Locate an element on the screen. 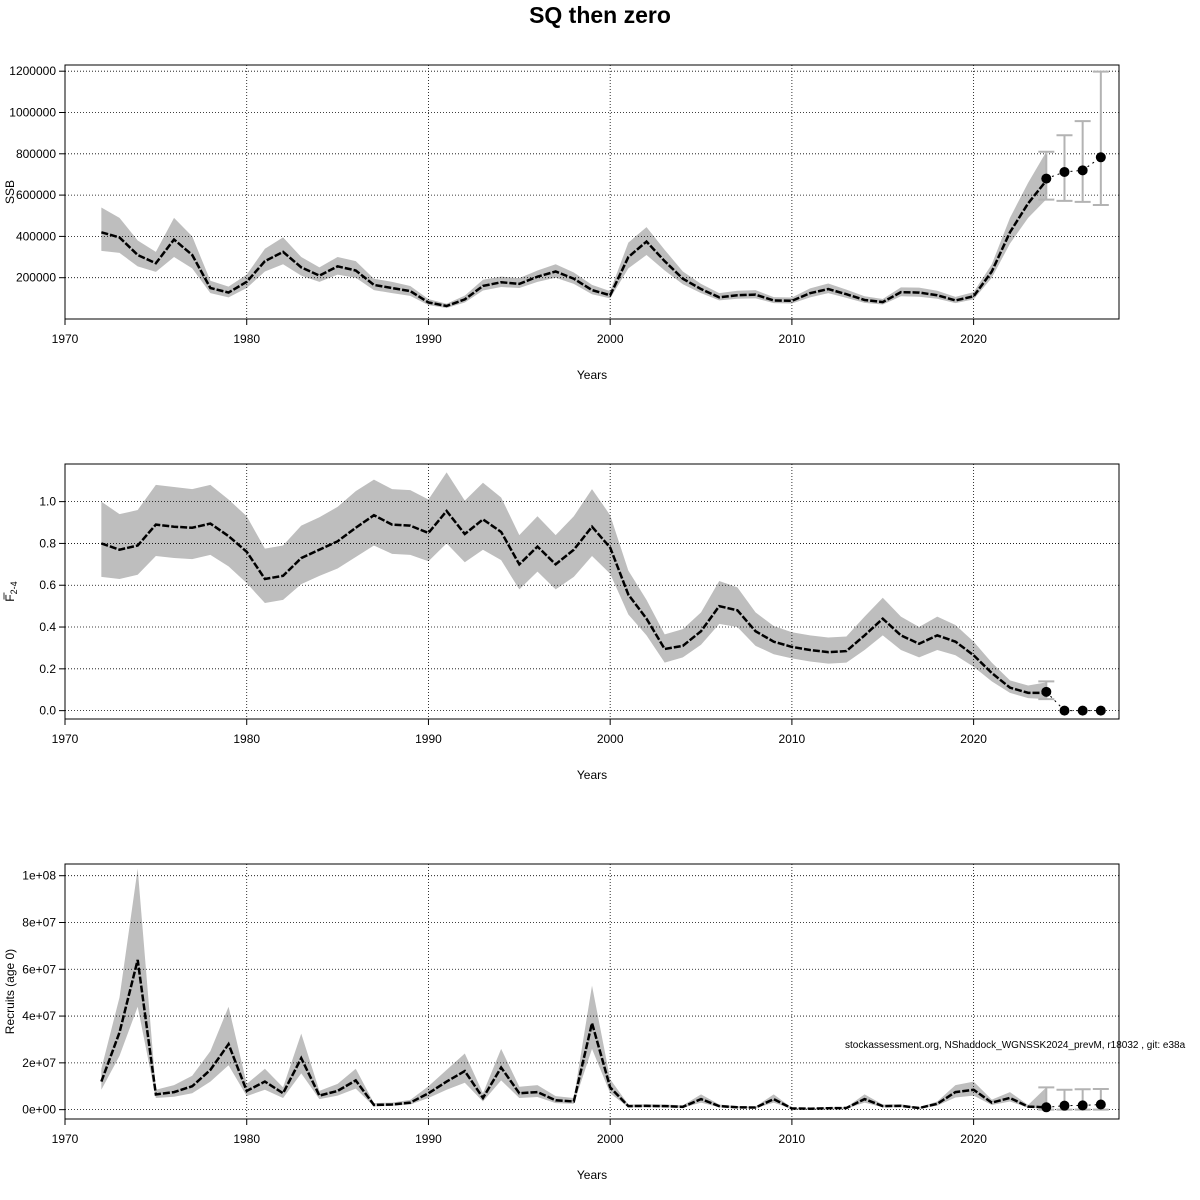  fbar-x-tick-label: 2000 is located at coordinates (610, 739).